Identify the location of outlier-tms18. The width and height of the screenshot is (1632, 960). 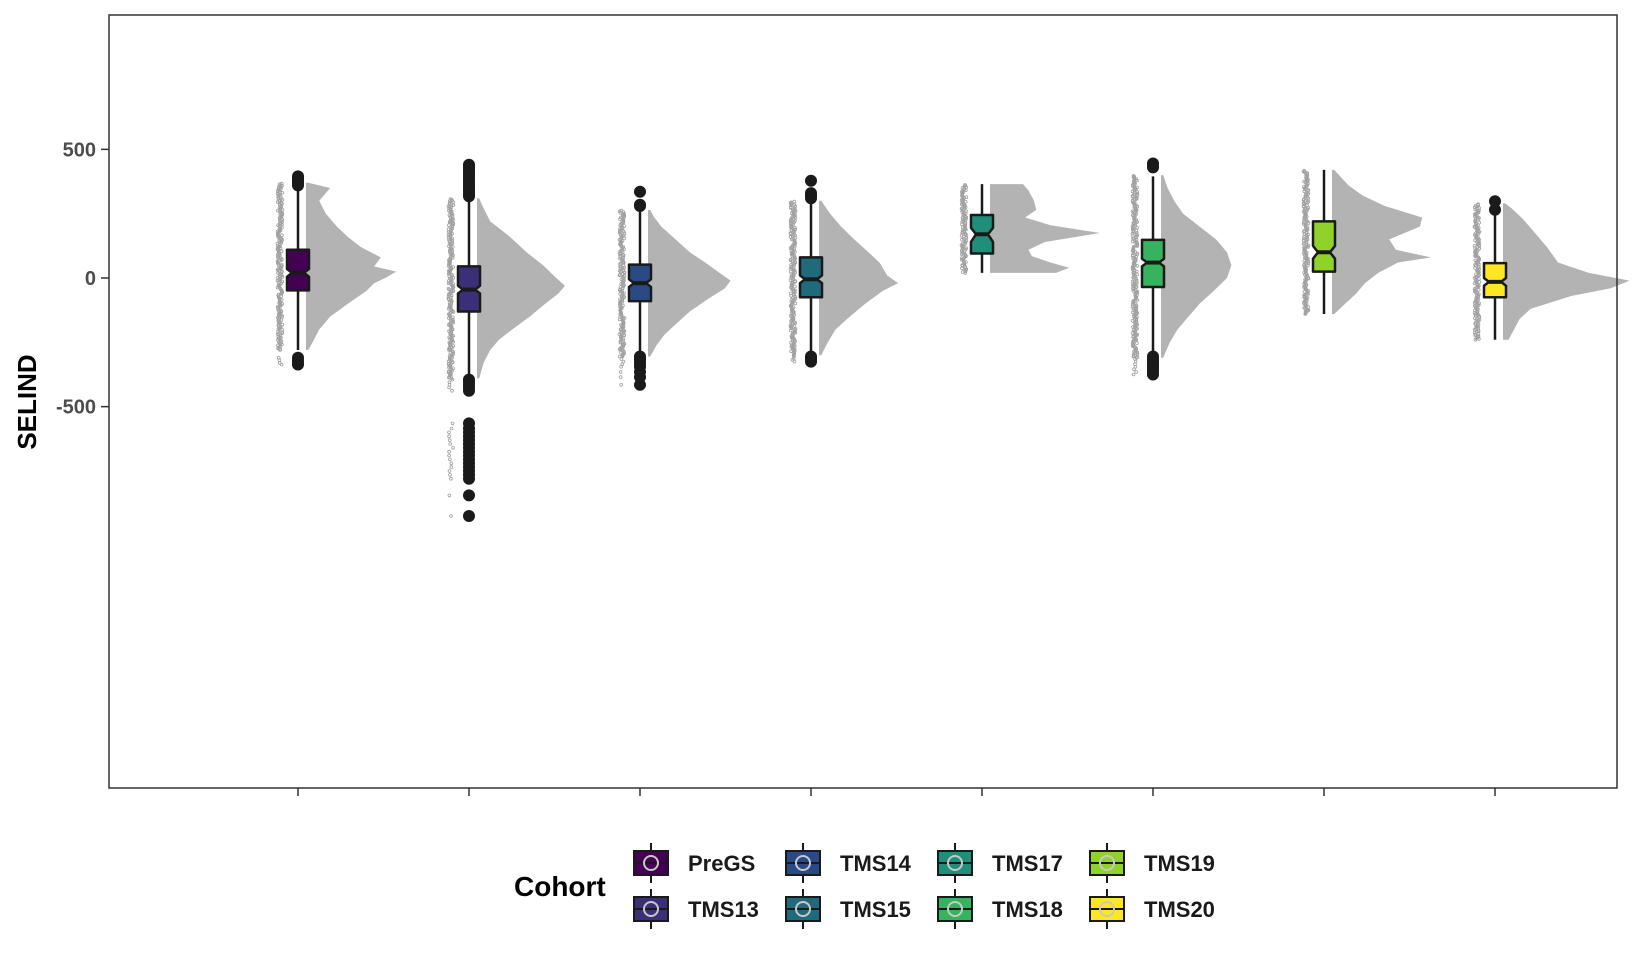
(1153, 374).